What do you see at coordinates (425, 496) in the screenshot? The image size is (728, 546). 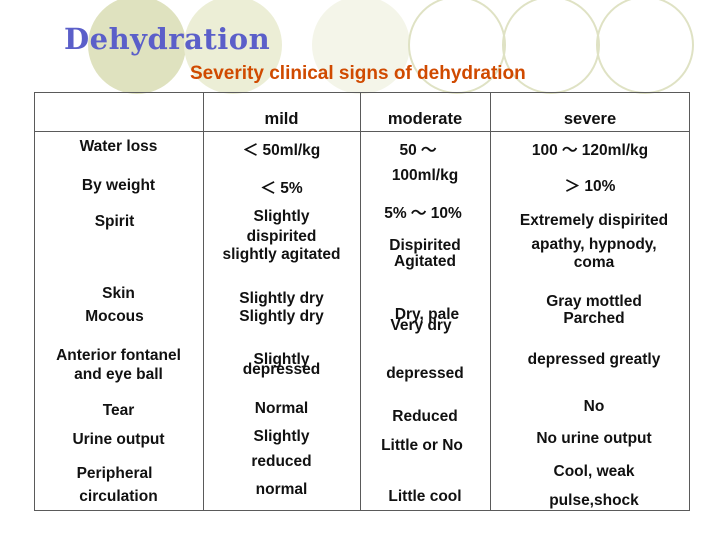 I see `moderate-peripheral: Little cool` at bounding box center [425, 496].